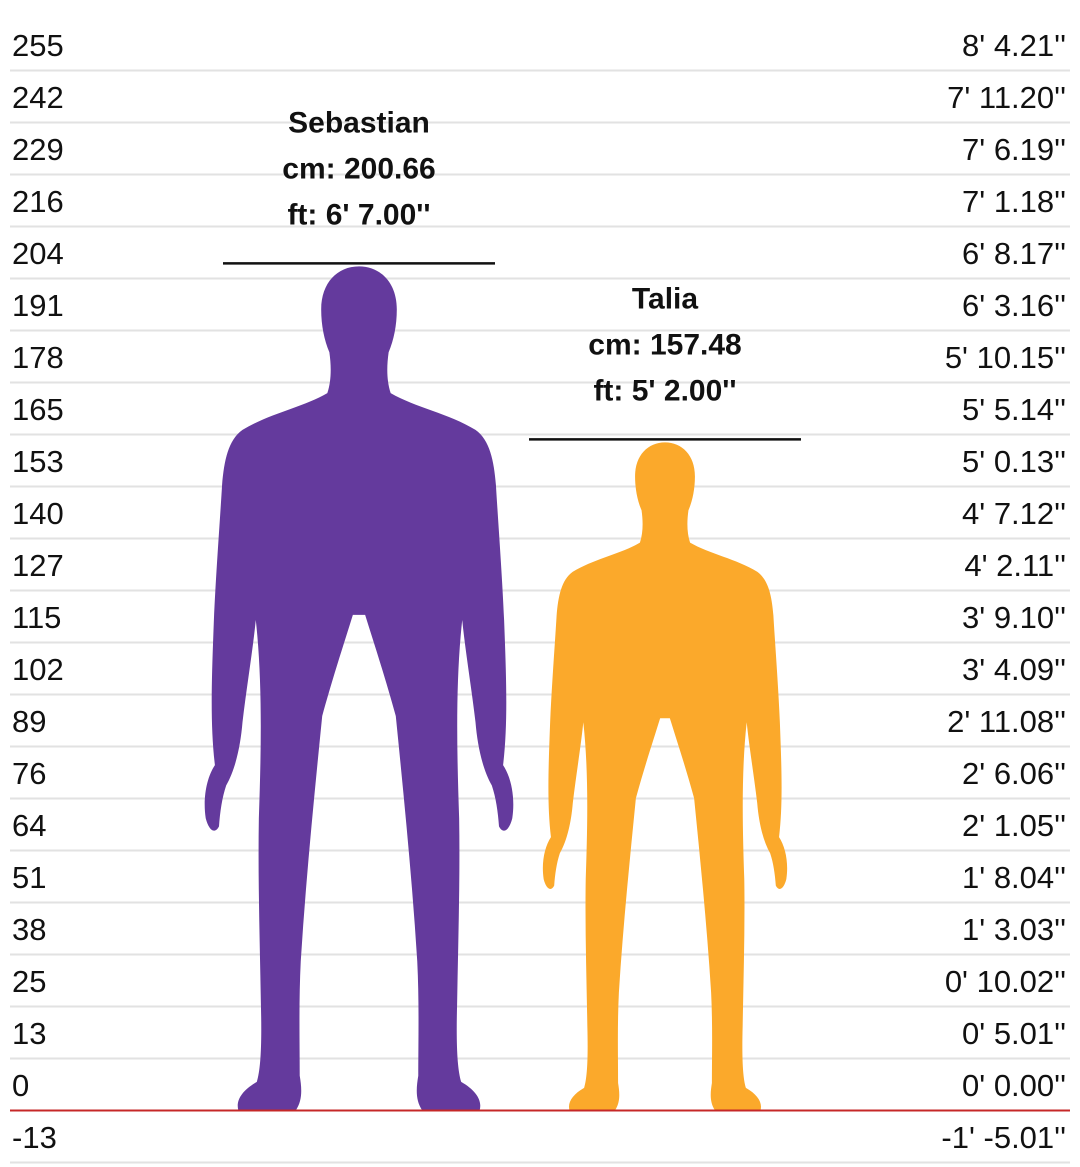 This screenshot has width=1080, height=1167. Describe the element at coordinates (38, 461) in the screenshot. I see `left-tick-label: 153` at that location.